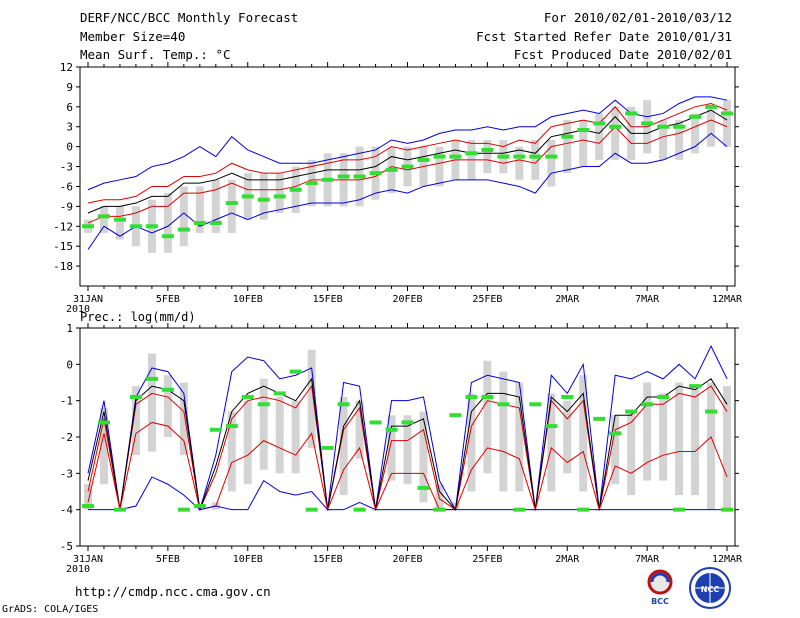  Describe the element at coordinates (155, 54) in the screenshot. I see `variable-label: Mean Surf. Temp.: °C` at that location.